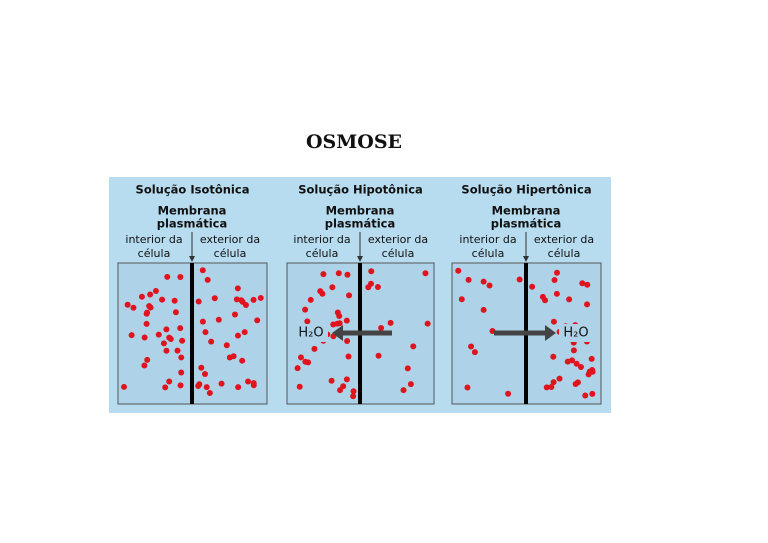 The width and height of the screenshot is (768, 543). Describe the element at coordinates (192, 333) in the screenshot. I see `membrane` at that location.